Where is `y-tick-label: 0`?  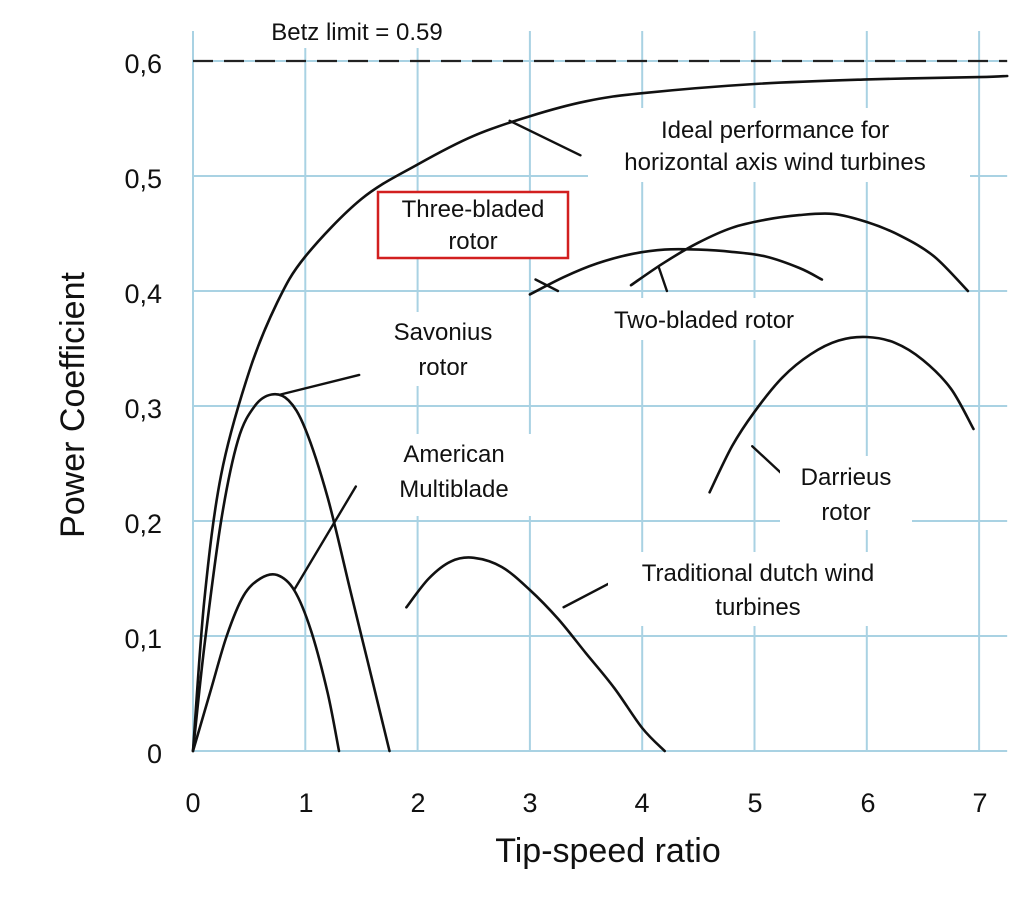 y-tick-label: 0 is located at coordinates (154, 754).